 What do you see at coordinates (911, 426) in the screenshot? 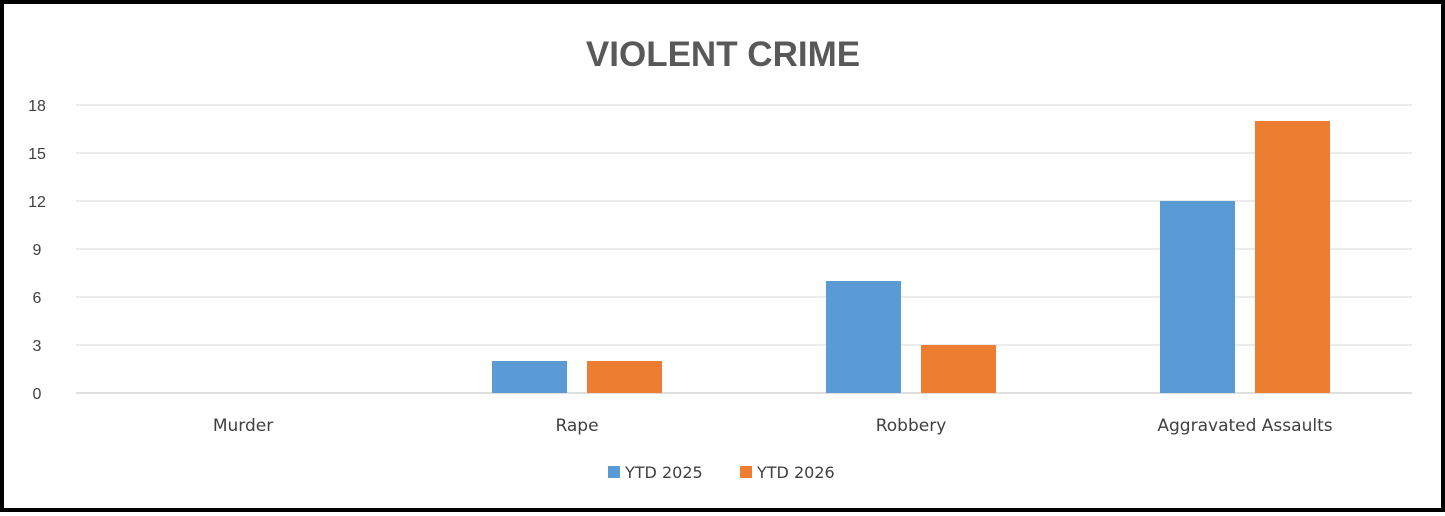
I see `x-category-label: Robbery` at bounding box center [911, 426].